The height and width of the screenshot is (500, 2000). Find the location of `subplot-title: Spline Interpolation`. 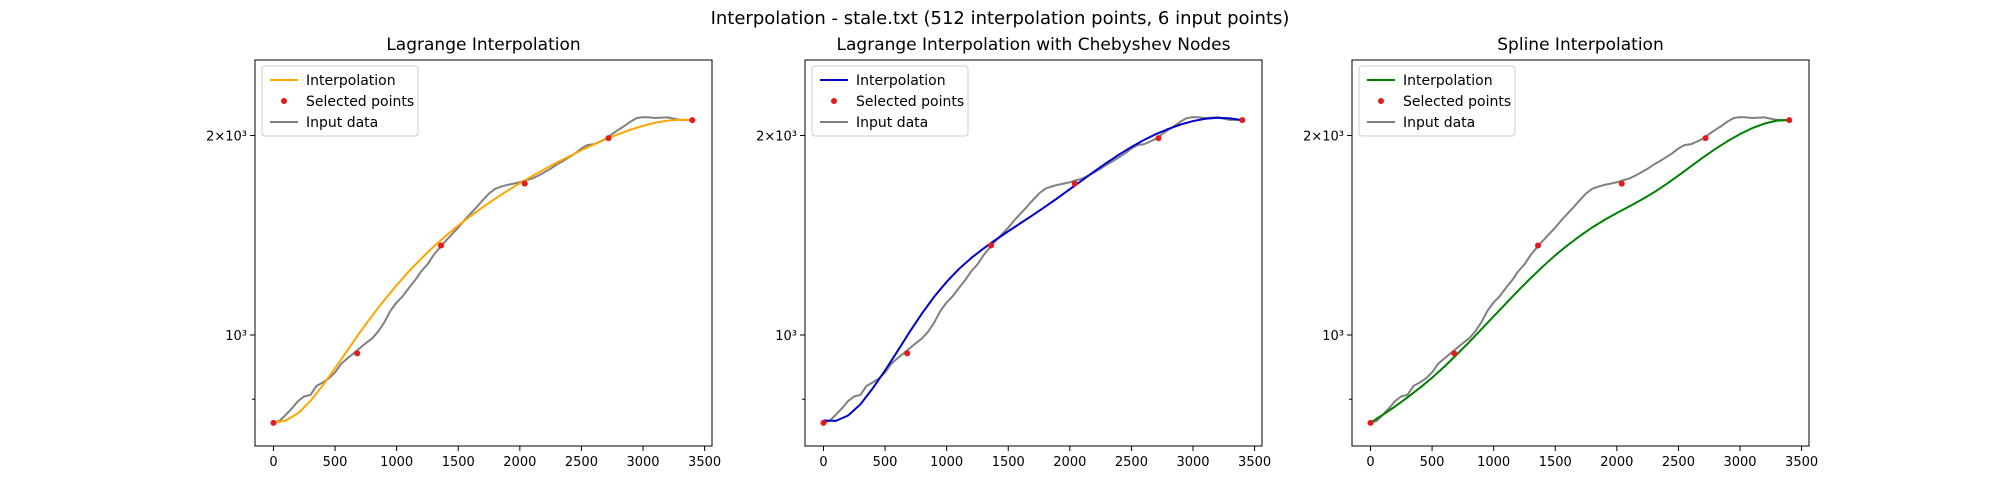

subplot-title: Spline Interpolation is located at coordinates (1580, 45).